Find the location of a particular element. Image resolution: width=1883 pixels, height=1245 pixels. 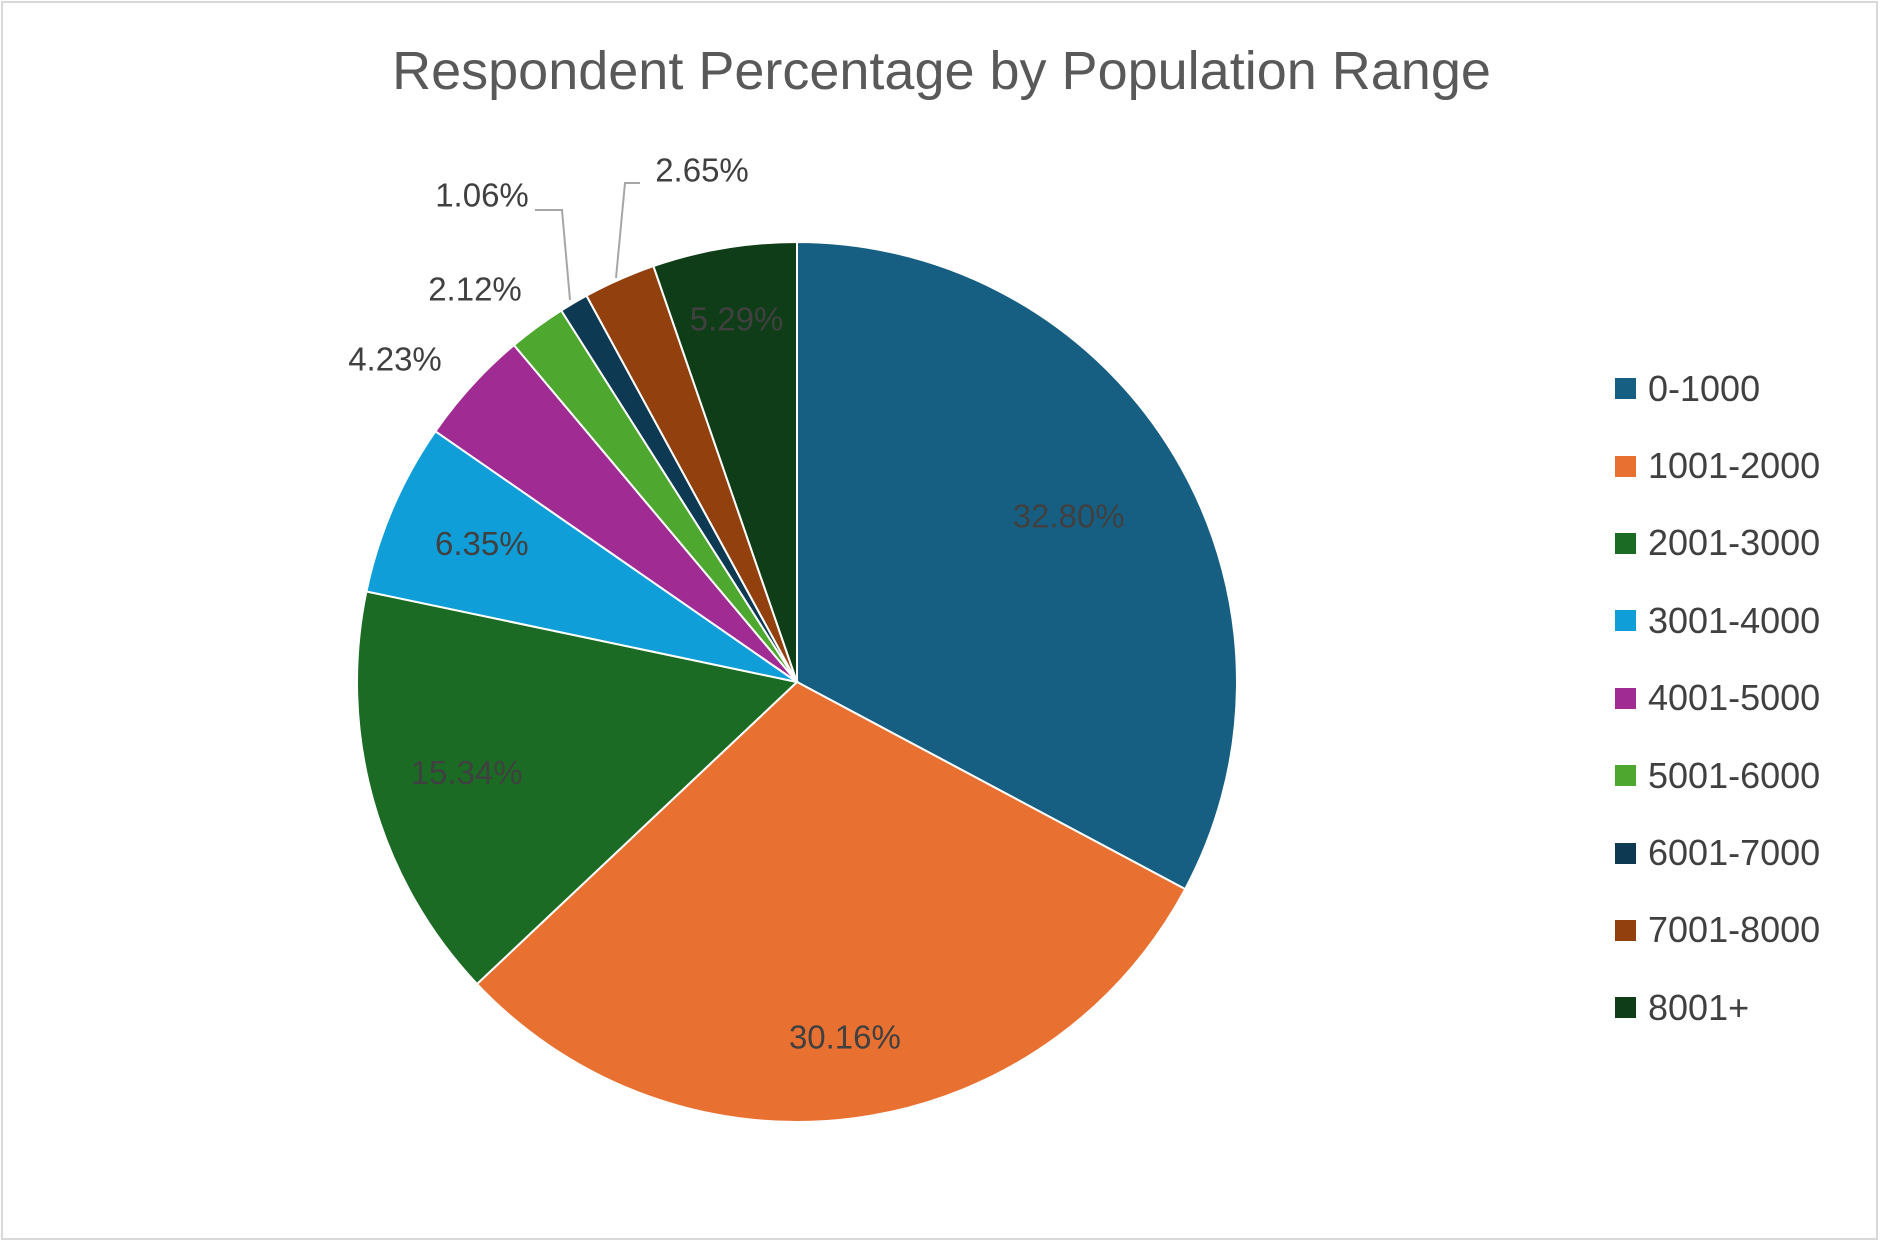

legend-item-8001+: 8001+ is located at coordinates (1717, 1007).